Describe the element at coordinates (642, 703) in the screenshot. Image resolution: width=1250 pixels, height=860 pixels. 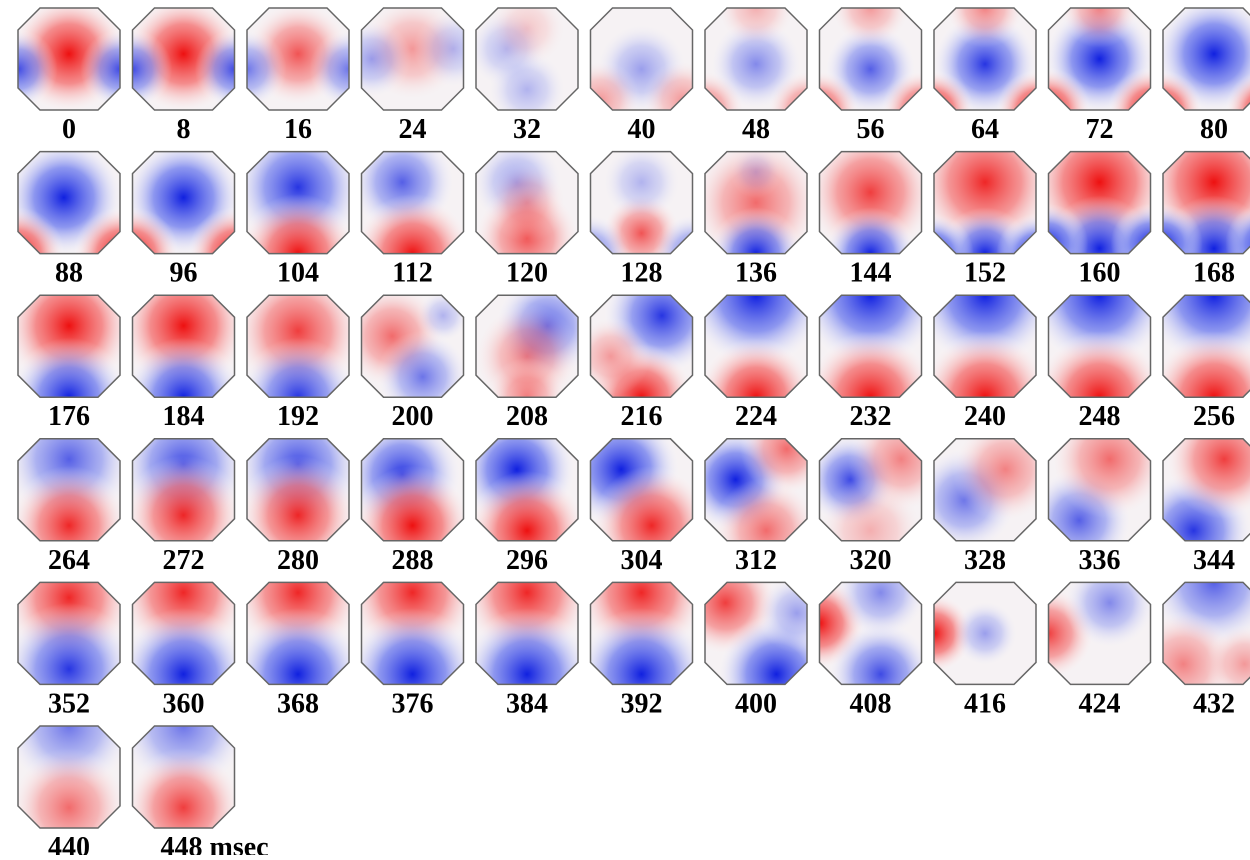
I see `time-label: 392` at that location.